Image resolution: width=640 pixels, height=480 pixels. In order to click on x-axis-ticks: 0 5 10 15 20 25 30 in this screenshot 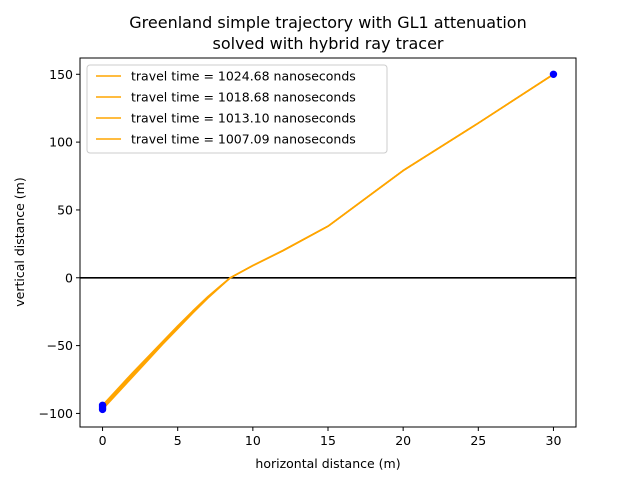, I will do `click(330, 437)`.